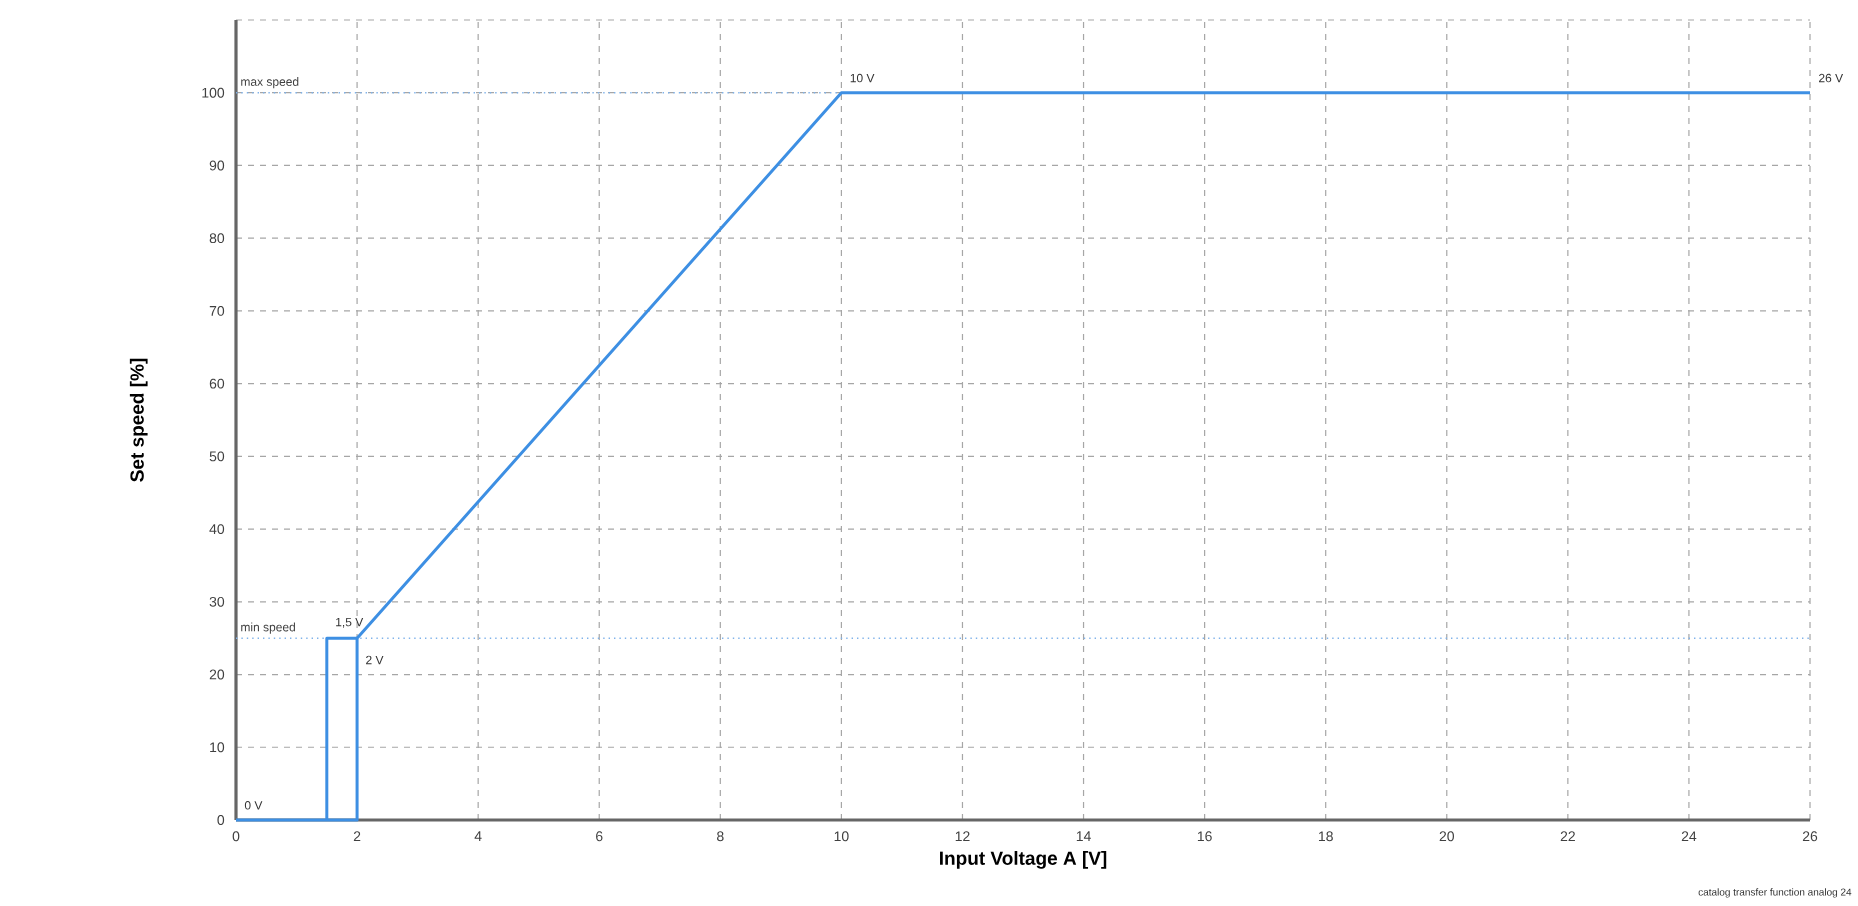 The width and height of the screenshot is (1858, 906). Describe the element at coordinates (1023, 859) in the screenshot. I see `x-axis-title: Input Voltage A [V]` at that location.